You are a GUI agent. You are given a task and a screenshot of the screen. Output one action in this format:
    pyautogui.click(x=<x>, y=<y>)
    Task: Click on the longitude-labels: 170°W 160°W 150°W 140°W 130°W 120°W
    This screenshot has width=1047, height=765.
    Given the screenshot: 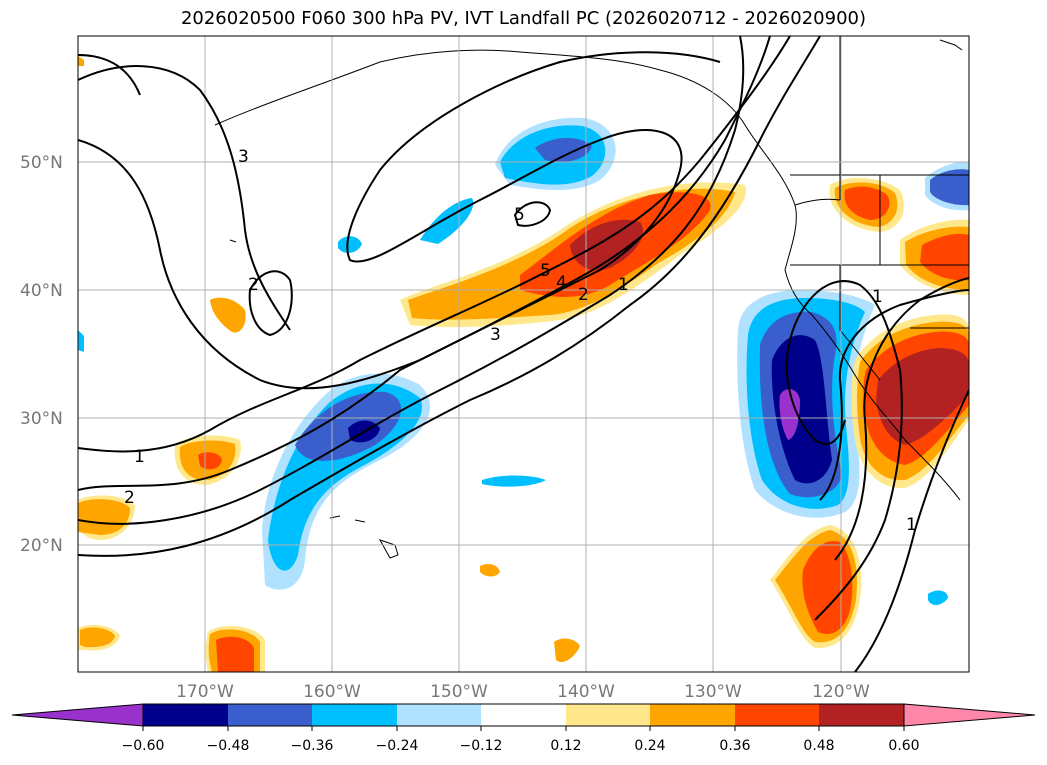 What is the action you would take?
    pyautogui.click(x=523, y=692)
    